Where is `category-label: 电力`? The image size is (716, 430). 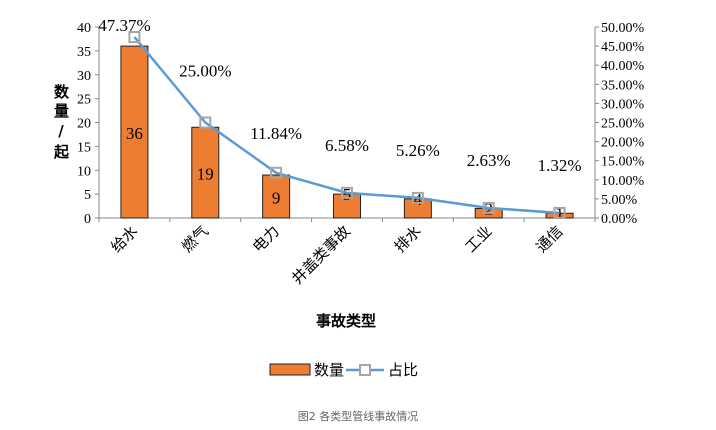 category-label: 电力 is located at coordinates (266, 239).